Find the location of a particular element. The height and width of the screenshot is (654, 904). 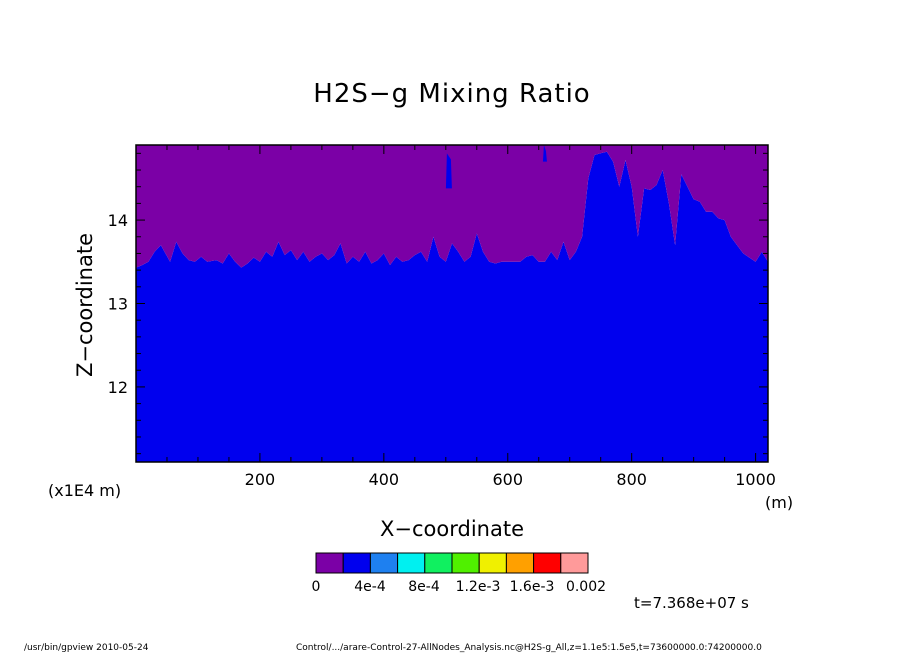

y-axis-title: Z−coordinate is located at coordinates (85, 305).